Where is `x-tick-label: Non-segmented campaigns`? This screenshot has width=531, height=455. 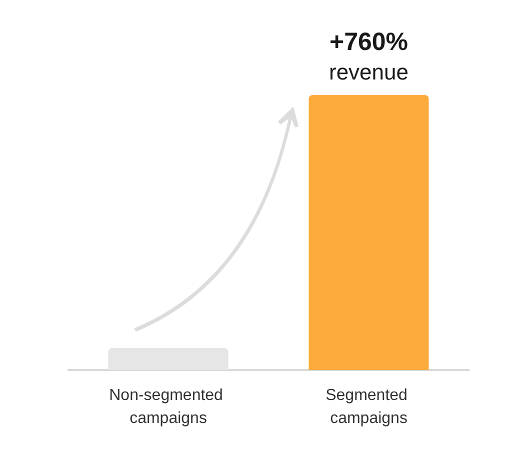 x-tick-label: Non-segmented campaigns is located at coordinates (168, 407).